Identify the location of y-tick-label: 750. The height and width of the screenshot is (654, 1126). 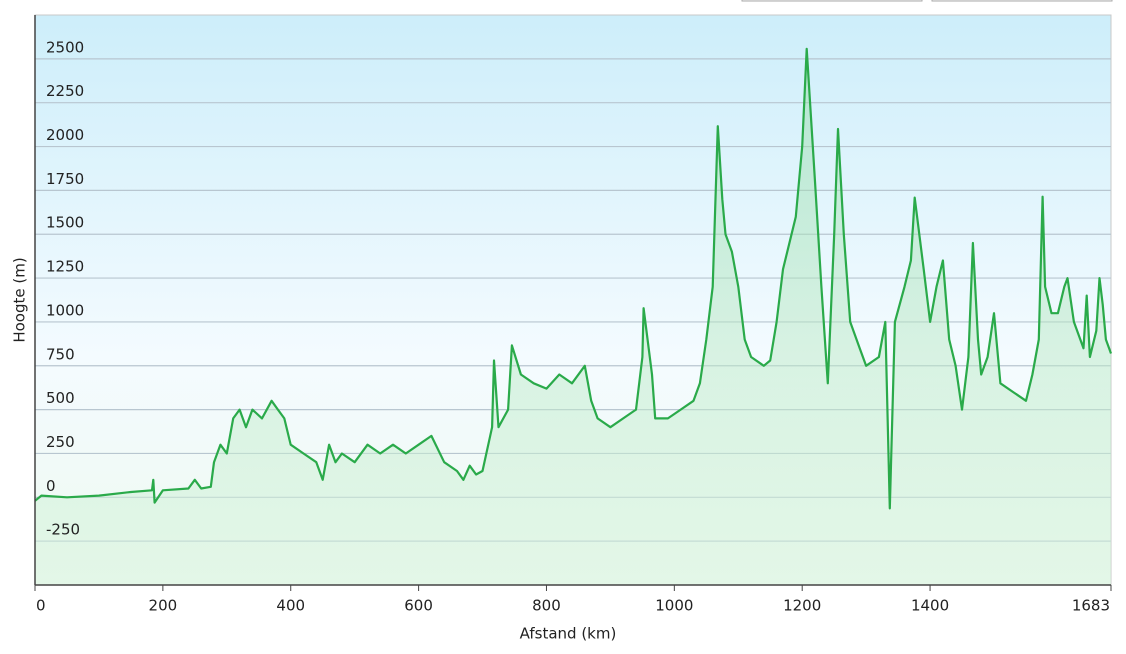
(60, 354).